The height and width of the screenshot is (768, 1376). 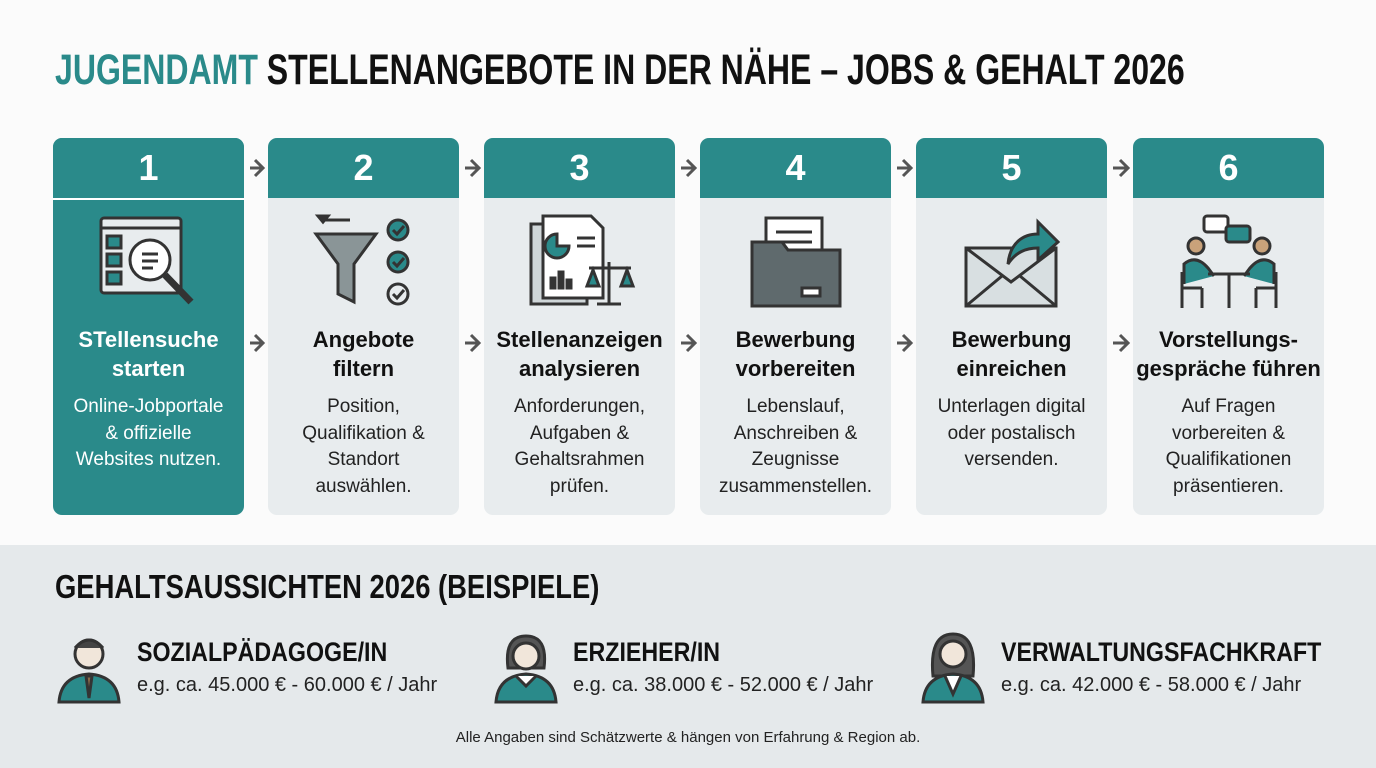 I want to click on salary-range: e.g. ca. 38.000 € - 52.000 € / Jahr, so click(x=723, y=685).